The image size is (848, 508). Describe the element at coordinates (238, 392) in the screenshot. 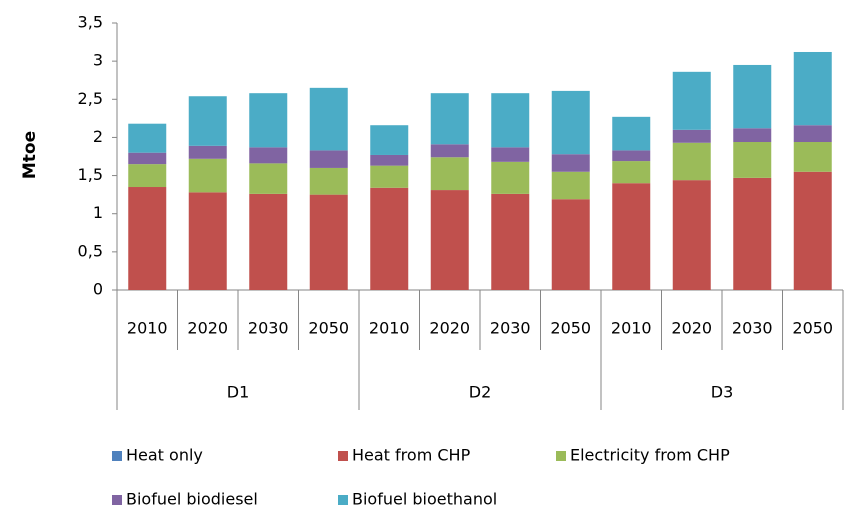

I see `group-label: D1` at that location.